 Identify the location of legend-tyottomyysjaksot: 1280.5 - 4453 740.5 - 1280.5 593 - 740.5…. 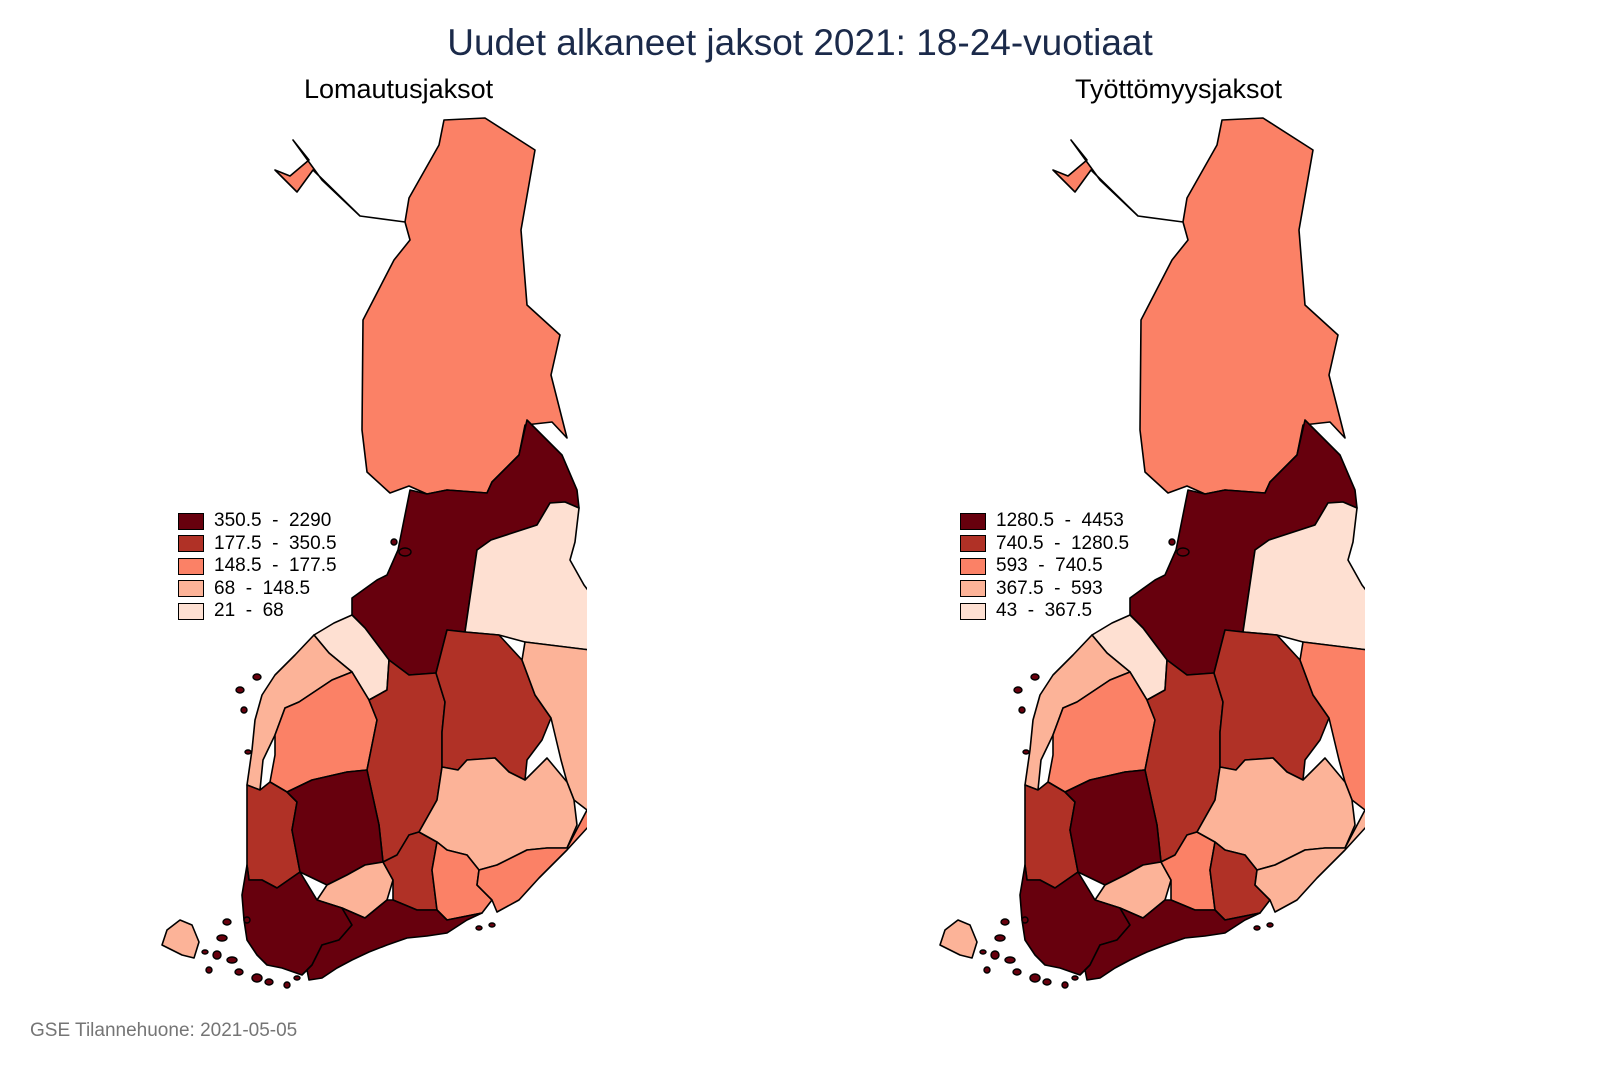
(1044, 566).